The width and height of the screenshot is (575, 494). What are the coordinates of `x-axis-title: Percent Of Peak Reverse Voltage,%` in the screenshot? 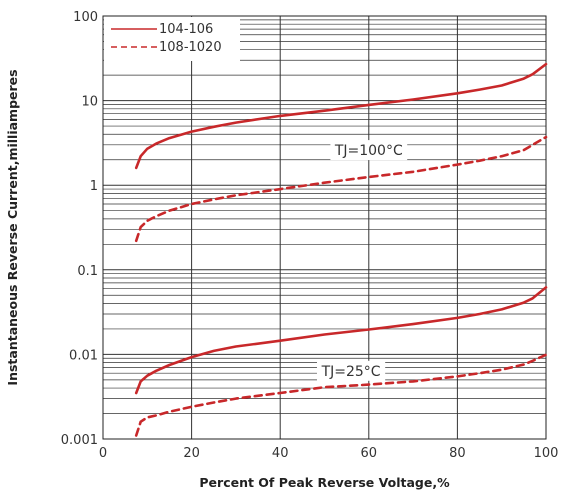 It's located at (324, 482).